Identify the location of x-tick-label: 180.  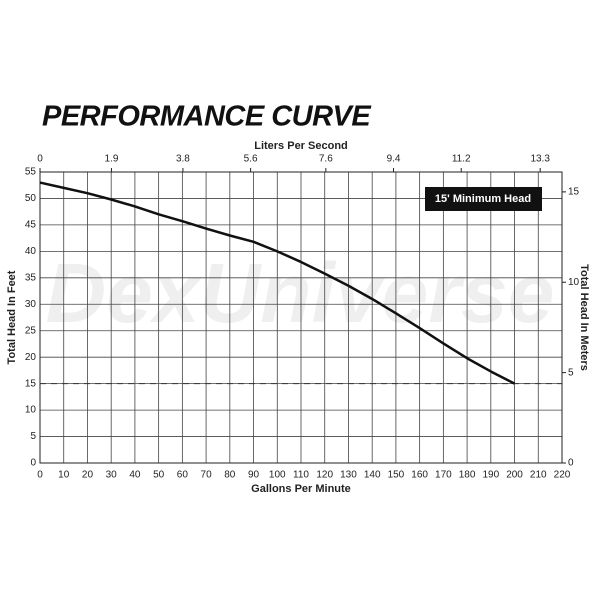
(467, 475).